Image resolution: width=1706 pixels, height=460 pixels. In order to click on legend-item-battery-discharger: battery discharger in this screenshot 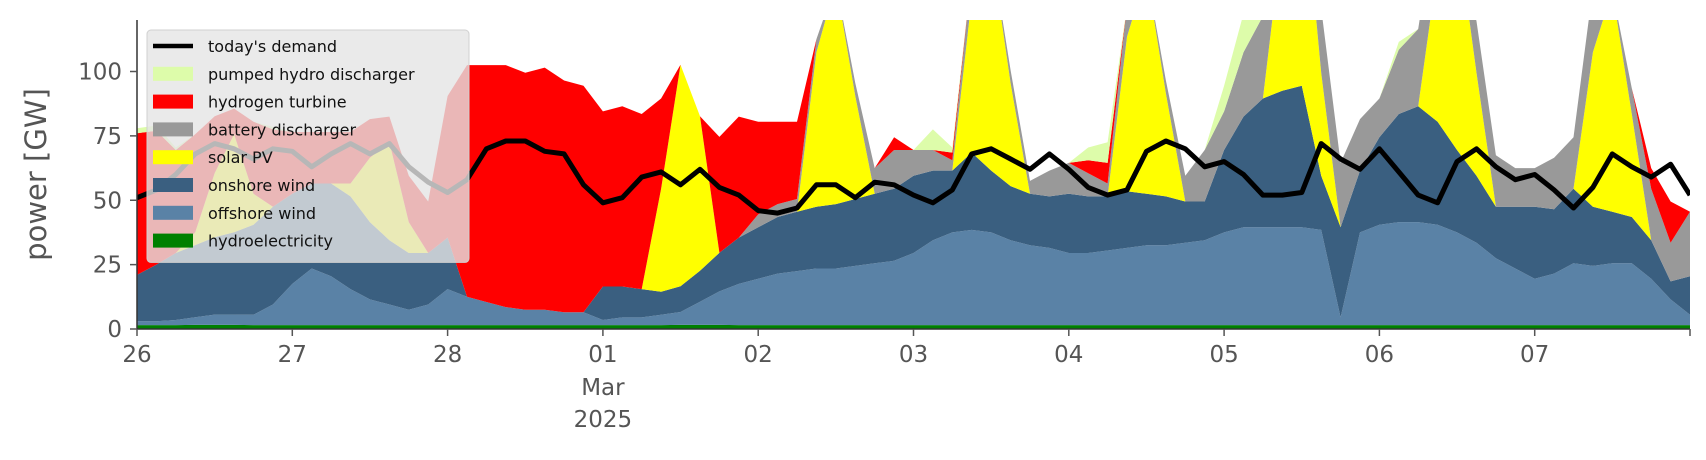, I will do `click(254, 129)`.